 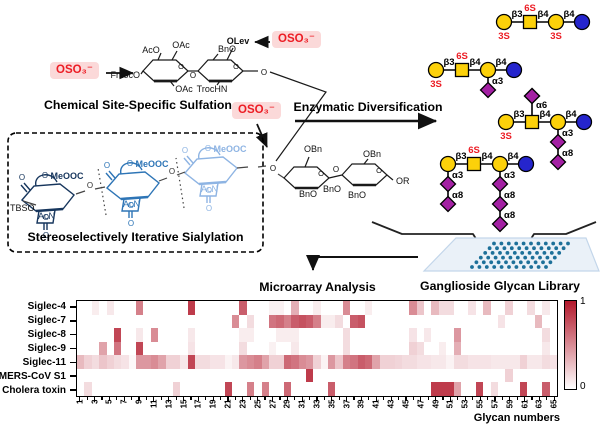 I want to click on linkage-label: α3, so click(x=497, y=81).